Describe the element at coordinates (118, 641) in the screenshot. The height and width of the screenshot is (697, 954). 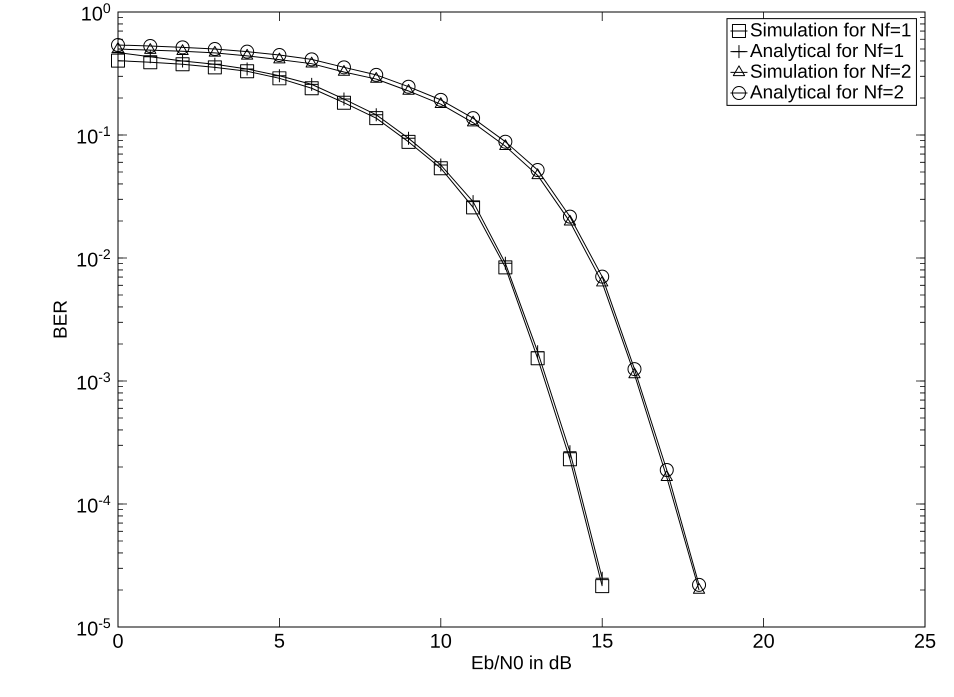
I see `x-tick-label: 0` at that location.